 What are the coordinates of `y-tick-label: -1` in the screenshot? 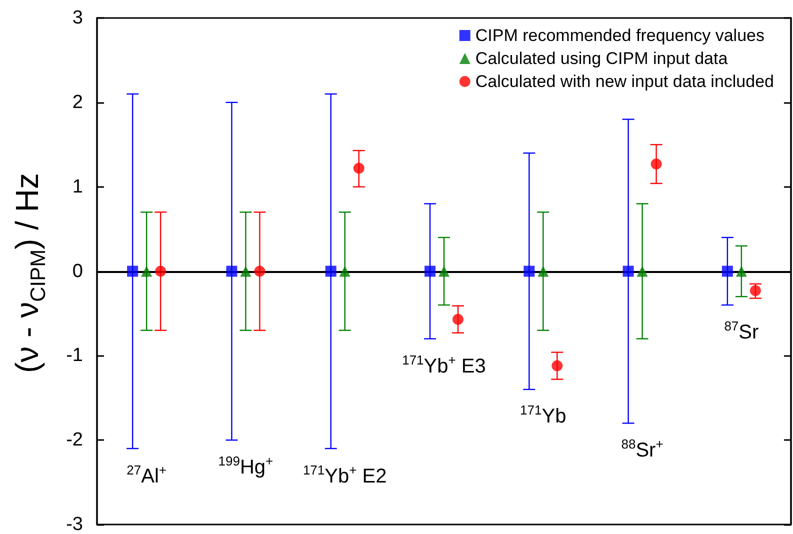 It's located at (74, 355).